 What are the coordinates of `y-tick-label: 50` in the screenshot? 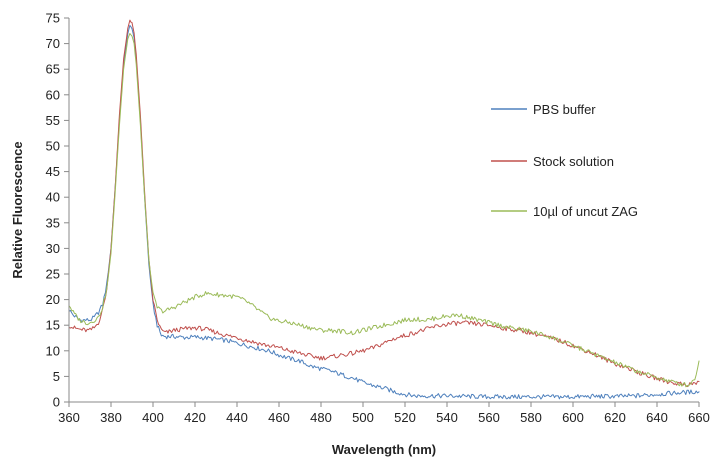 It's located at (53, 146).